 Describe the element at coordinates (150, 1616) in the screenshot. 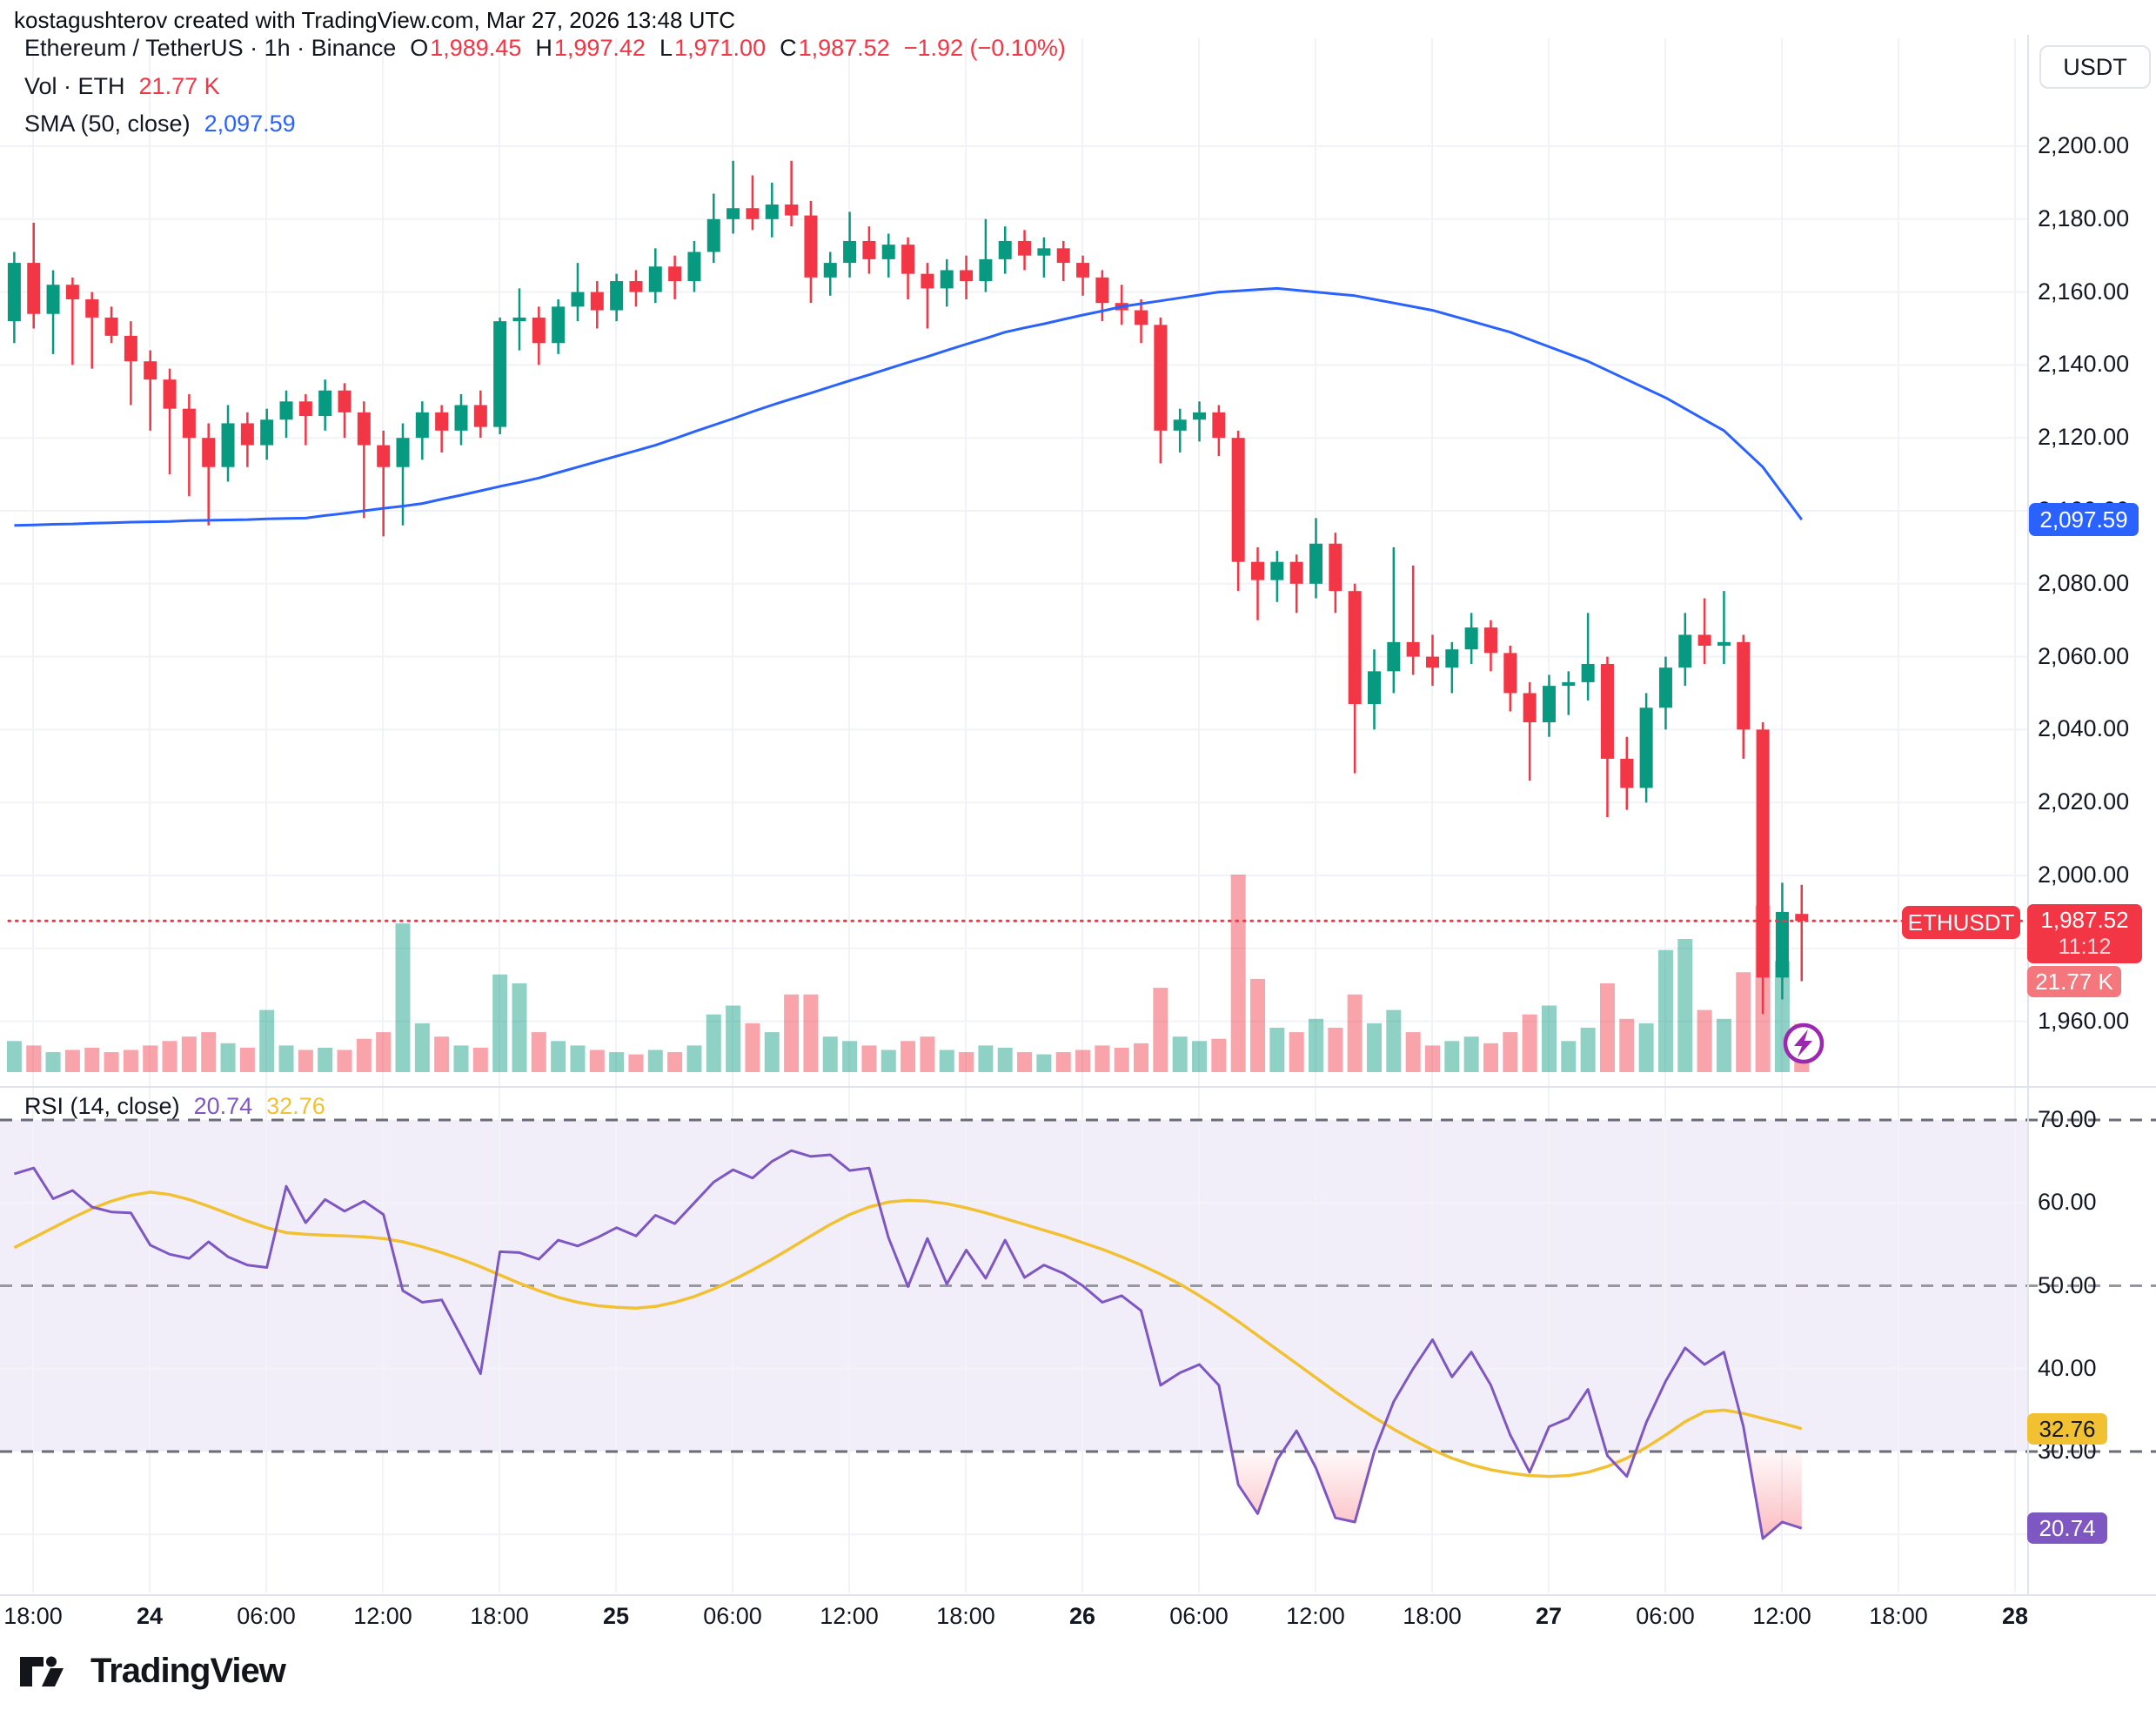

I see `time-axis-label: 24` at that location.